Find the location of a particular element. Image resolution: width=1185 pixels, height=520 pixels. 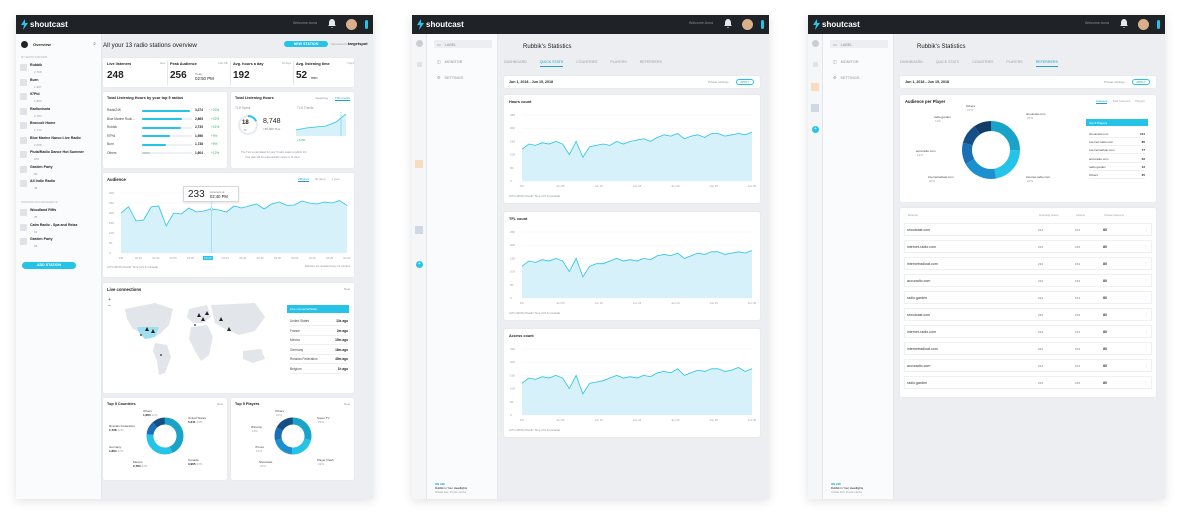

tab-referrers: REFERRERS is located at coordinates (1046, 63).